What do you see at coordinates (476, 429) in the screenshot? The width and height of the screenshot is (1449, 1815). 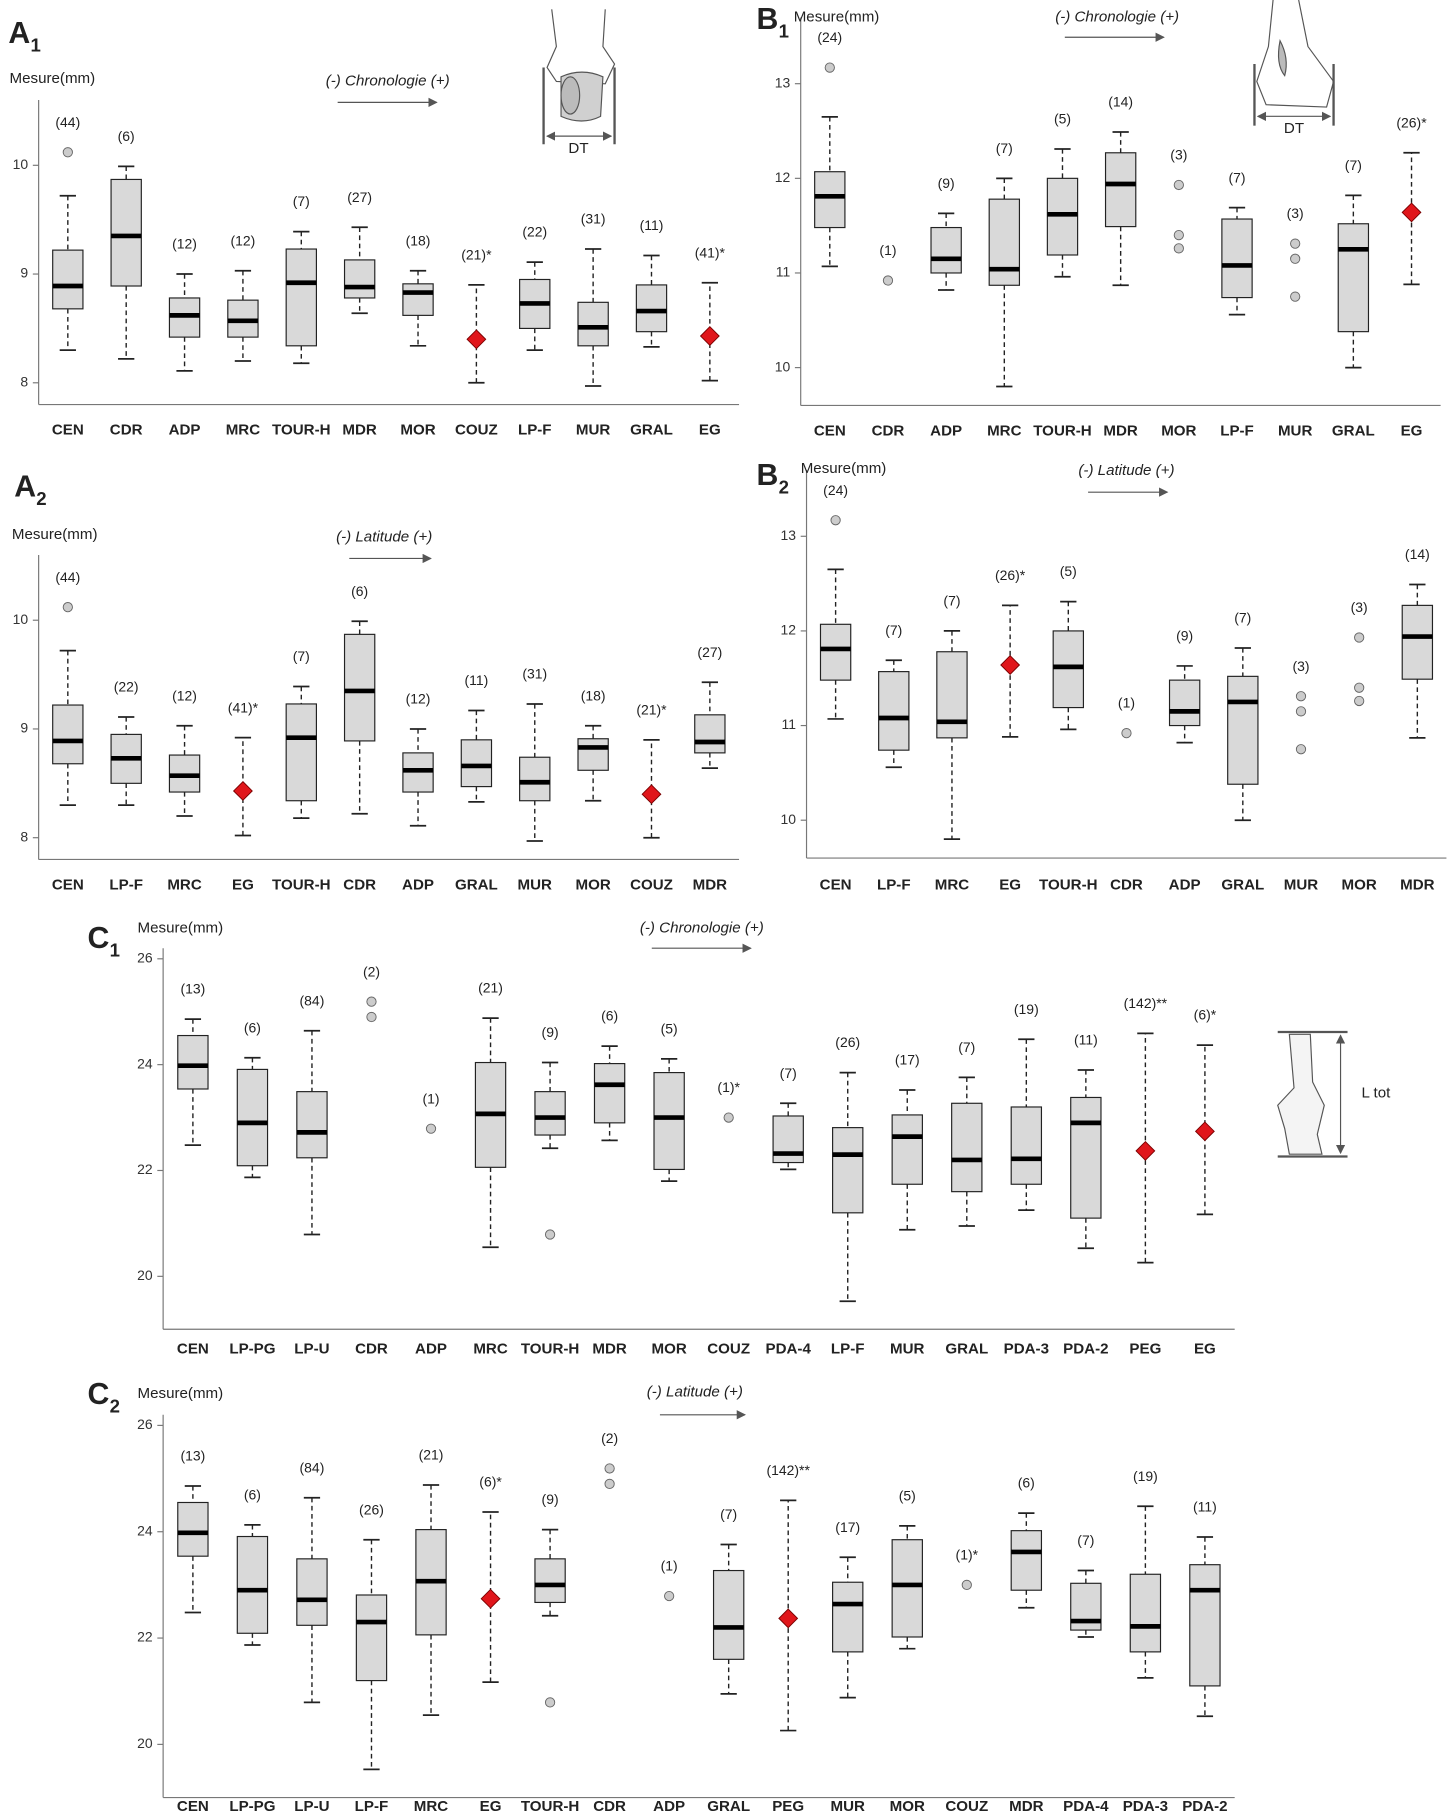 I see `x-tick-label: COUZ` at bounding box center [476, 429].